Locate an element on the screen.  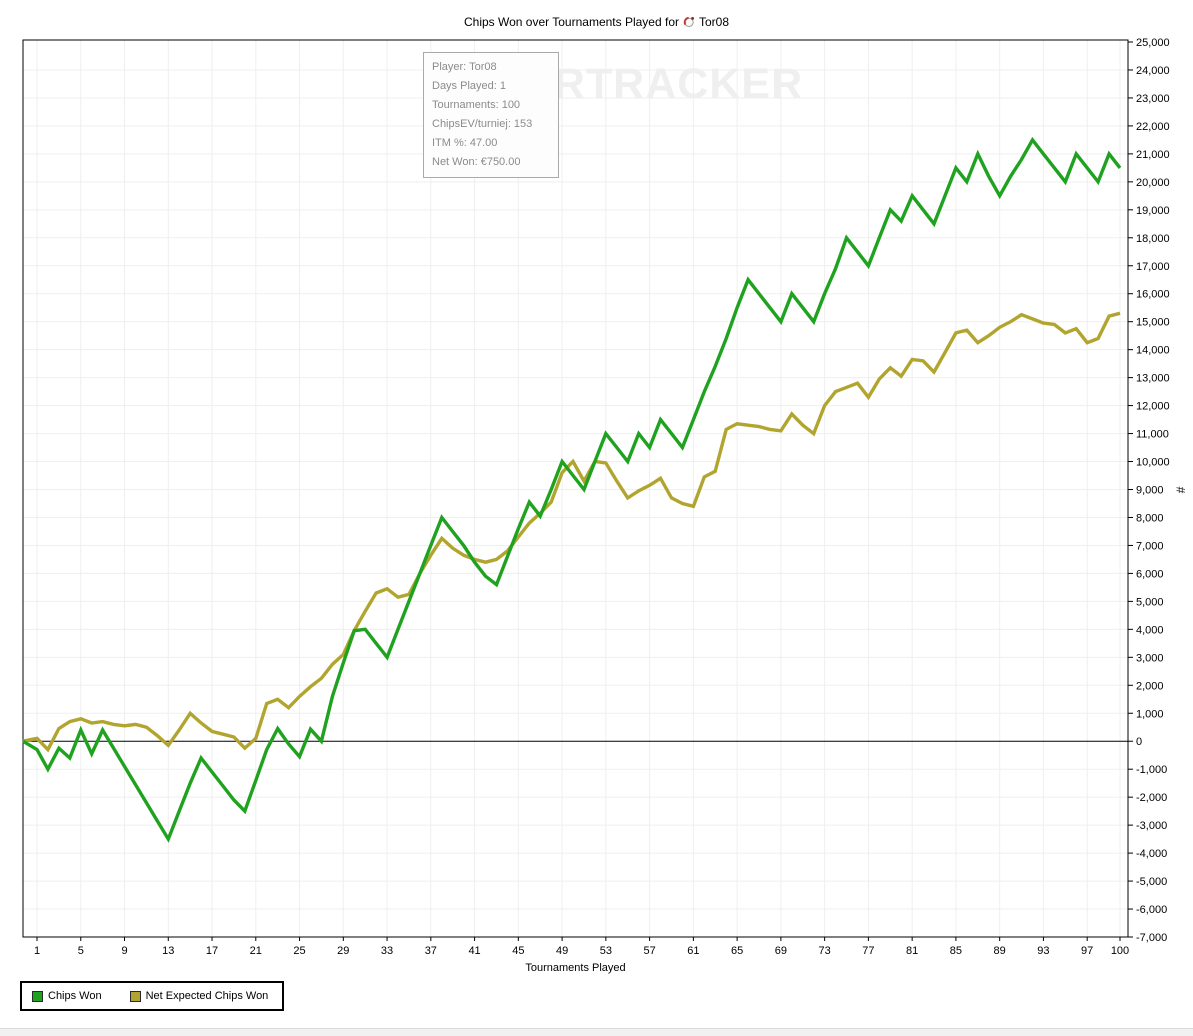
legend-swatch-chips-won is located at coordinates (37, 996).